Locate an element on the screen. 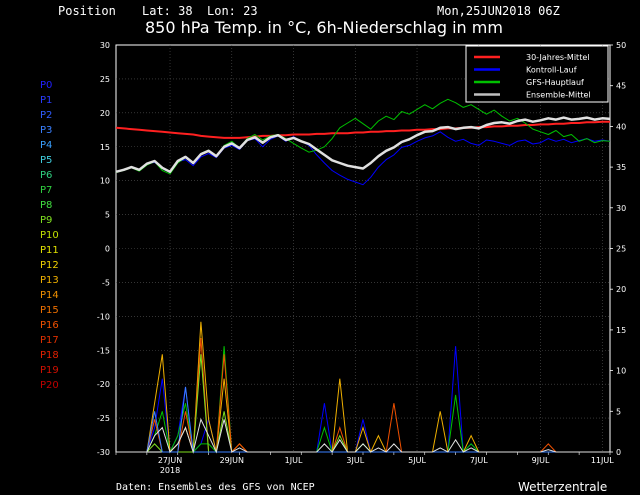 The image size is (640, 495). legend-box is located at coordinates (537, 74).